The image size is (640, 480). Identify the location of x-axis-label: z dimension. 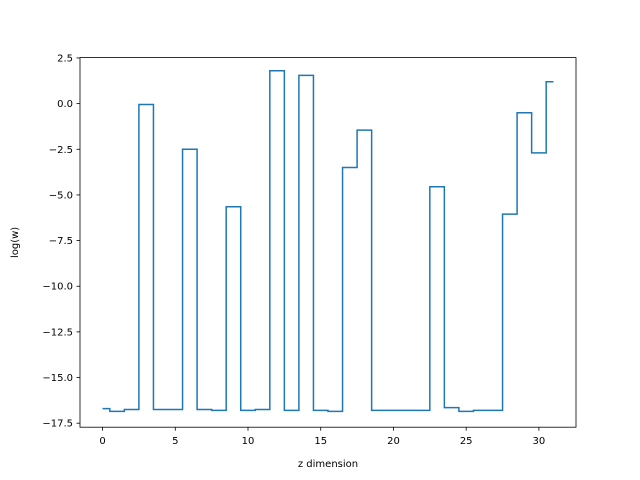
(328, 464).